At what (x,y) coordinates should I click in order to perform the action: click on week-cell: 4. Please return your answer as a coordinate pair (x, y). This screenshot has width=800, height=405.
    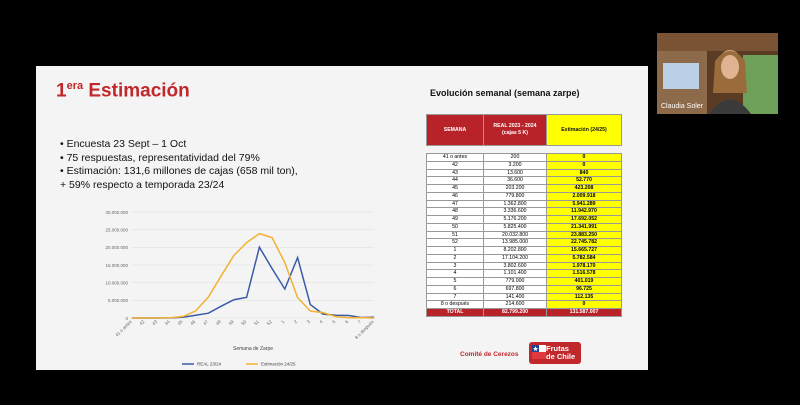
    Looking at the image, I should click on (455, 273).